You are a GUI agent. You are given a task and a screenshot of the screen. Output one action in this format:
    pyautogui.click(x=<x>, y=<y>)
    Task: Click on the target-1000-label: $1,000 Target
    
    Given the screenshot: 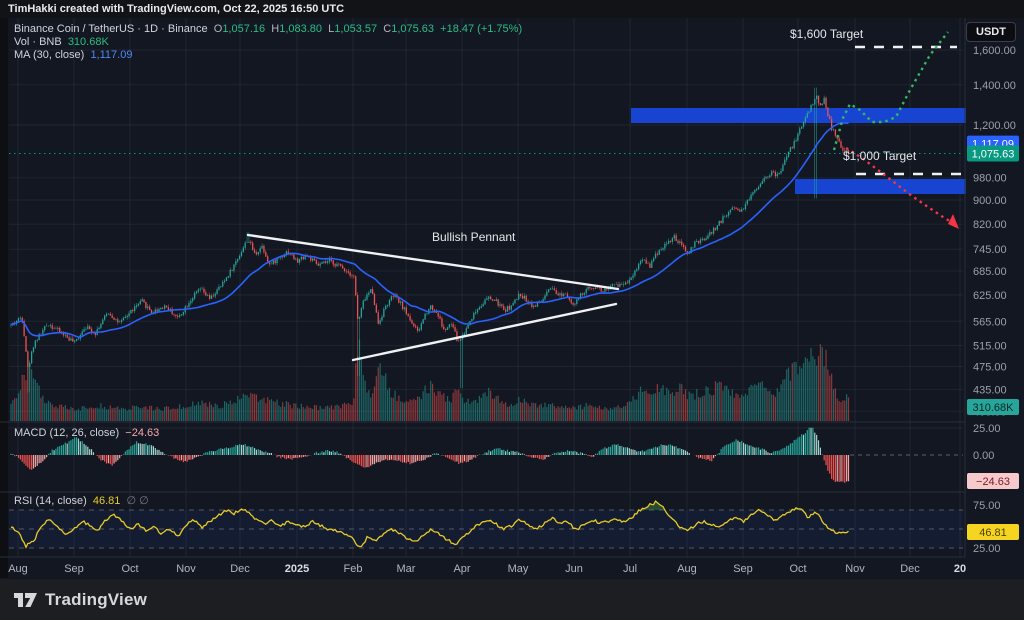 What is the action you would take?
    pyautogui.click(x=880, y=156)
    